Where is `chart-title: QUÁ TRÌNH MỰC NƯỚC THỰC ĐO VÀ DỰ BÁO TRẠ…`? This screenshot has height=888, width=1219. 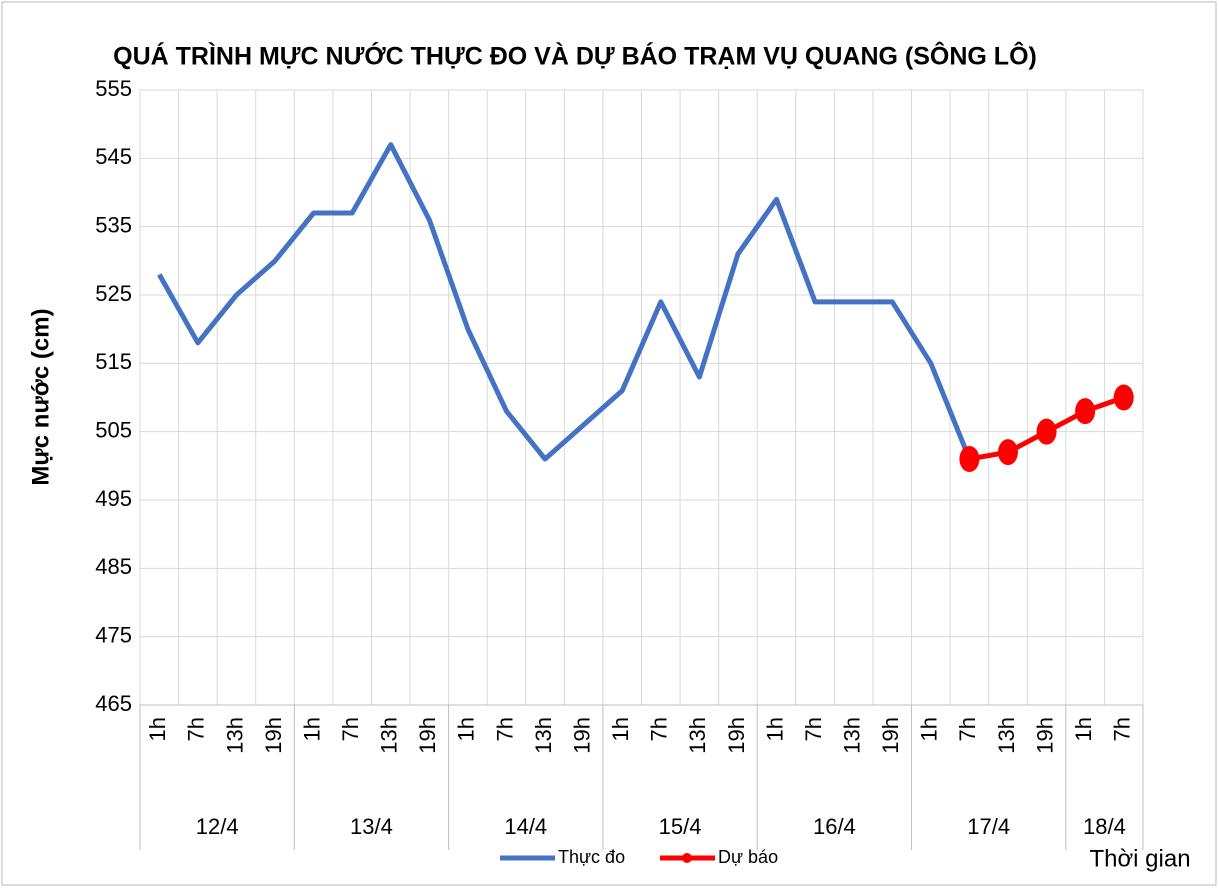 chart-title: QUÁ TRÌNH MỰC NƯỚC THỰC ĐO VÀ DỰ BÁO TRẠ… is located at coordinates (575, 56).